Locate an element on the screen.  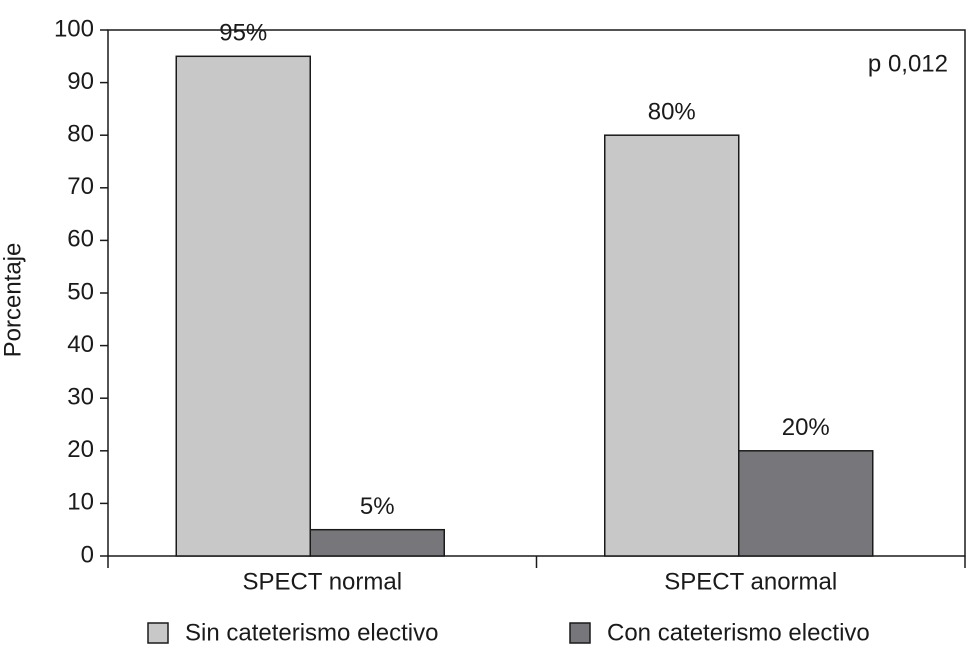
y-tick-label: 60 is located at coordinates (80, 239).